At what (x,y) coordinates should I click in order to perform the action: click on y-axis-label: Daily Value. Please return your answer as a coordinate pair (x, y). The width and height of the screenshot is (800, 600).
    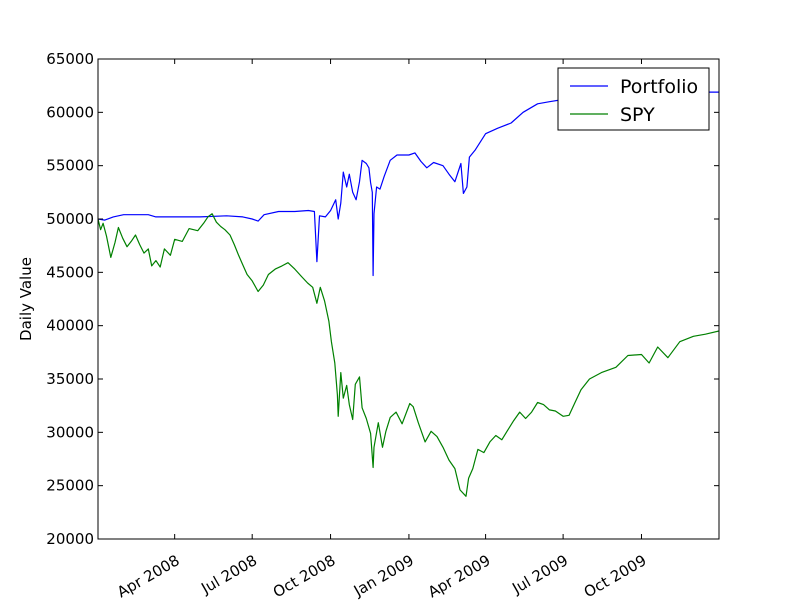
    Looking at the image, I should click on (26, 299).